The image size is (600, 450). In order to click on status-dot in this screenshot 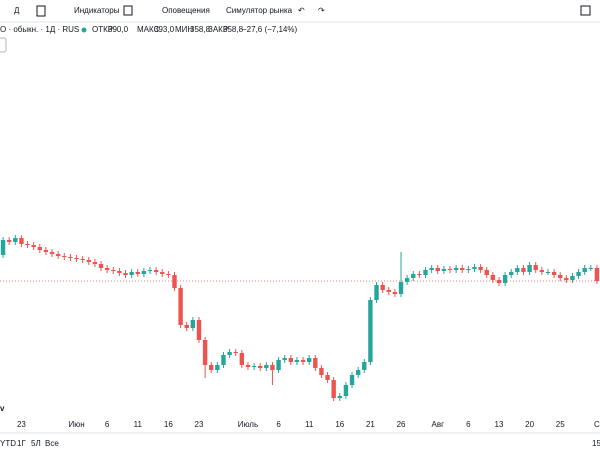, I will do `click(84, 30)`.